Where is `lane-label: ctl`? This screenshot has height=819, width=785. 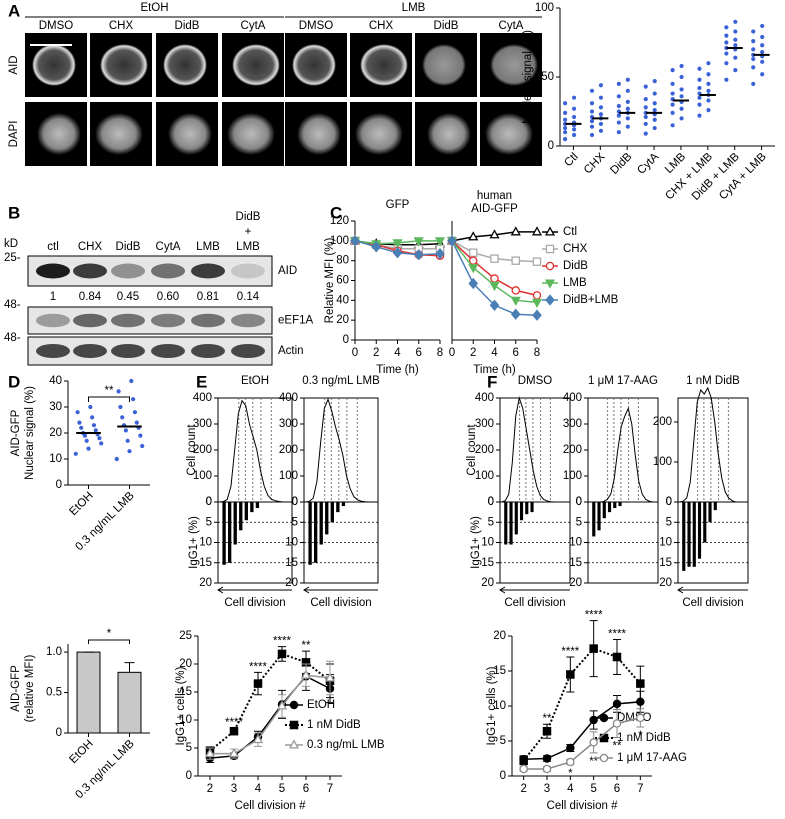 lane-label: ctl is located at coordinates (53, 247).